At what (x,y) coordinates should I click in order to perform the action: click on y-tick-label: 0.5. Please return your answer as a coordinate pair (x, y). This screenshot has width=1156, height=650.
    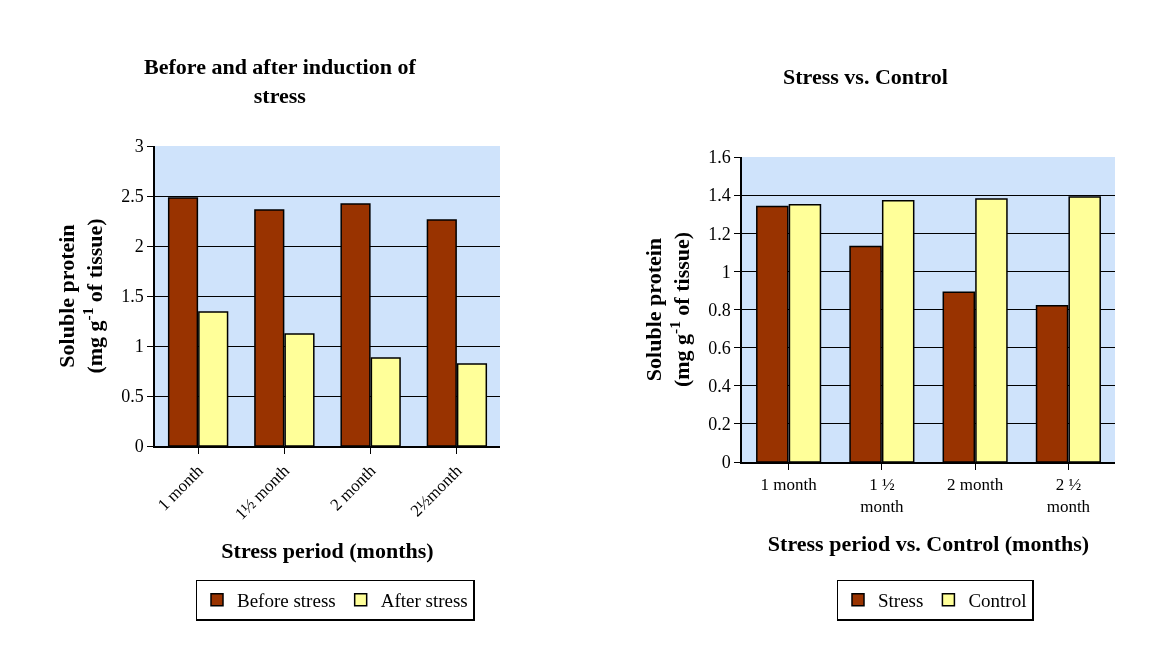
    Looking at the image, I should click on (132, 396).